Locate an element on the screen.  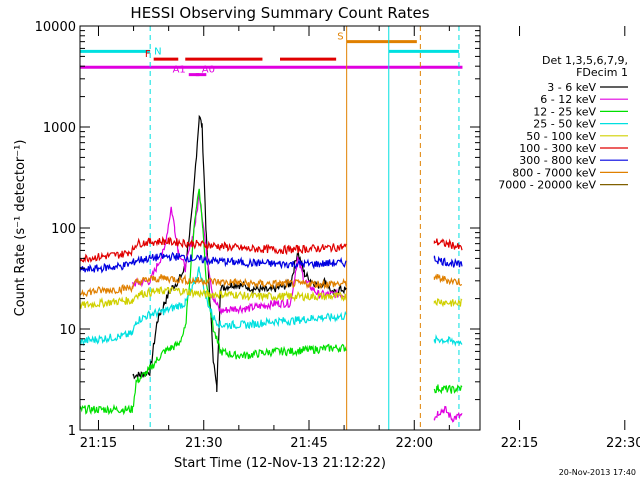
x-axis-label: Start Time (12-Nov-13 21:12:22) is located at coordinates (280, 463).